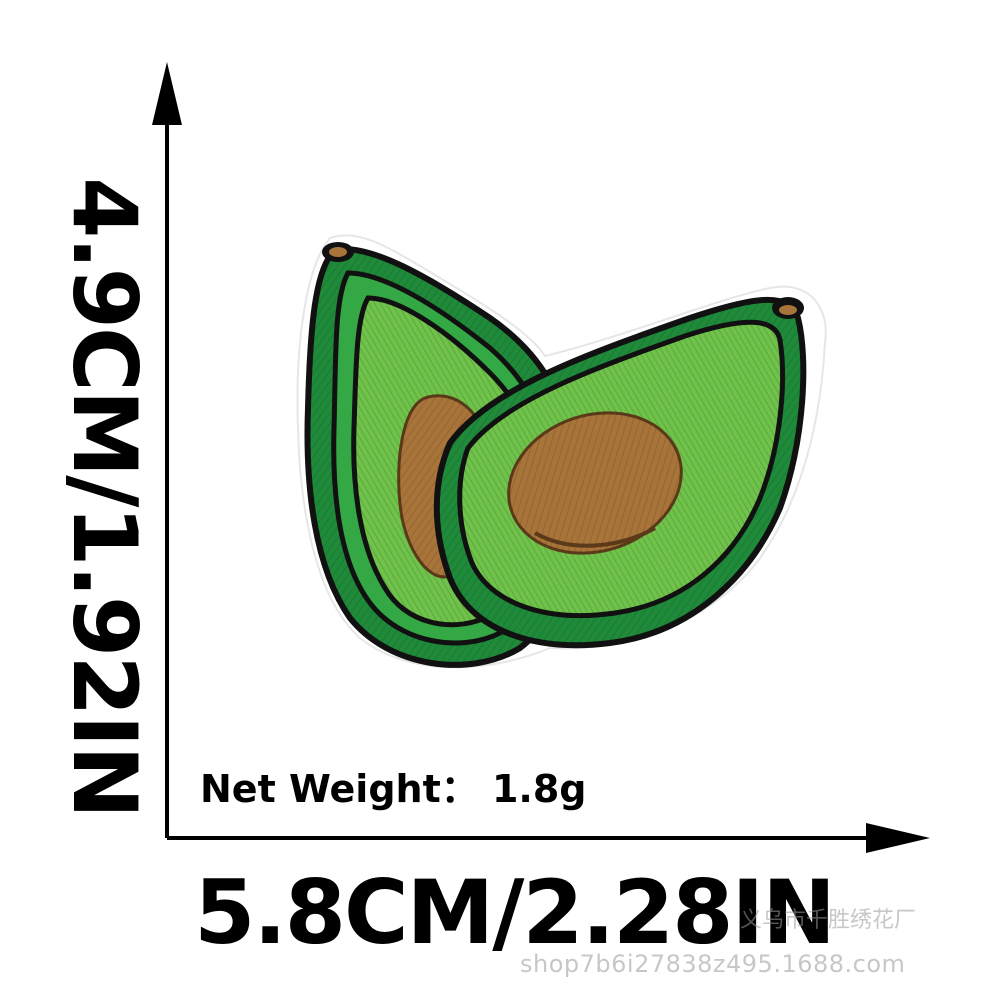 The image size is (1000, 1000). Describe the element at coordinates (713, 964) in the screenshot. I see `shop-url-watermark: shop7b6i27838z495.1688.com` at that location.